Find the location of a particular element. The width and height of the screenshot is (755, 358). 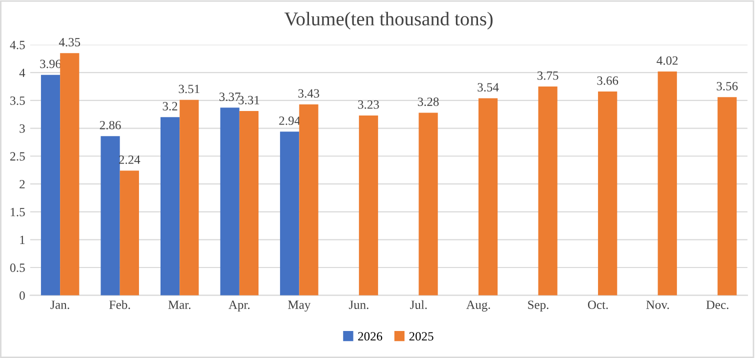

data-label: 3.54 is located at coordinates (488, 87).